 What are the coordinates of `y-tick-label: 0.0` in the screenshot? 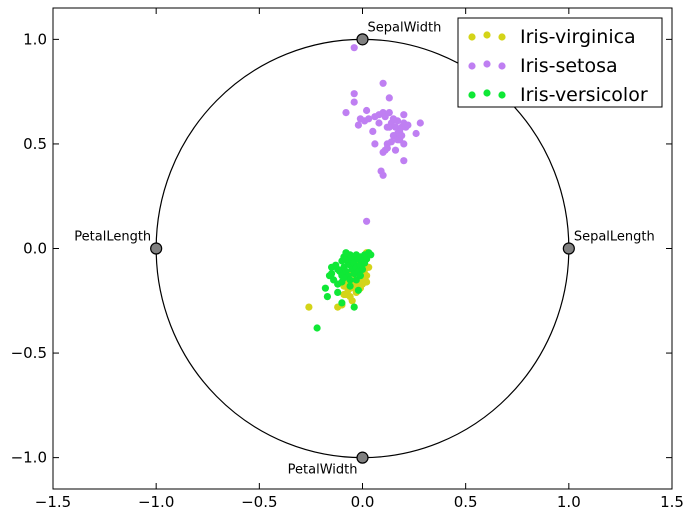 It's located at (35, 249).